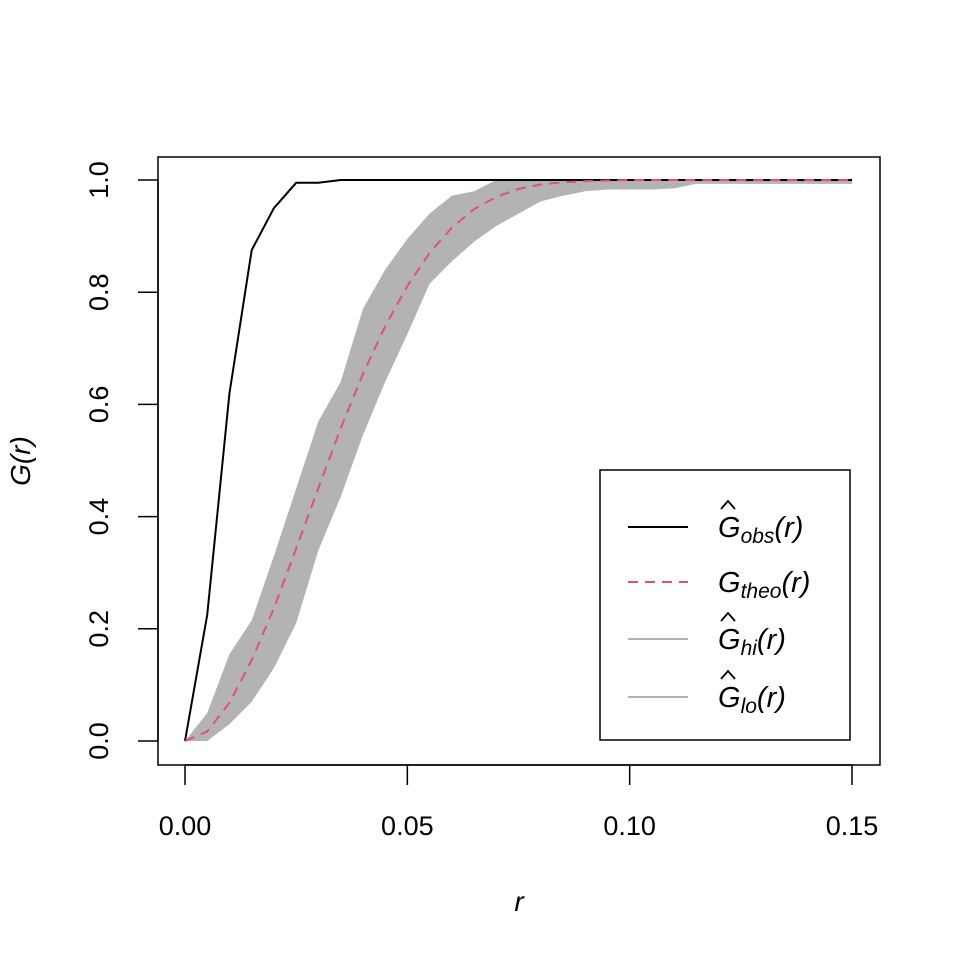 The height and width of the screenshot is (960, 960). Describe the element at coordinates (99, 292) in the screenshot. I see `y-tick-label: 0.8` at that location.